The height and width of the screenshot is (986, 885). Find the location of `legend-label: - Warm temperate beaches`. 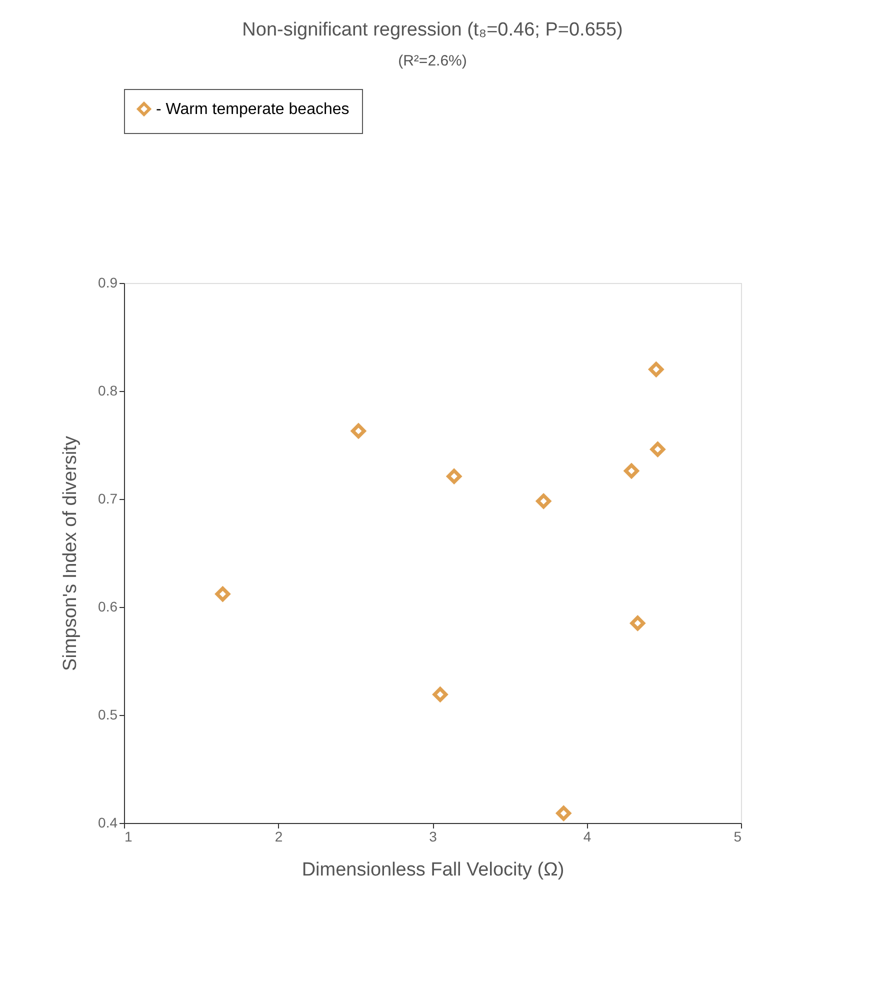

legend-label: - Warm temperate beaches is located at coordinates (253, 109).